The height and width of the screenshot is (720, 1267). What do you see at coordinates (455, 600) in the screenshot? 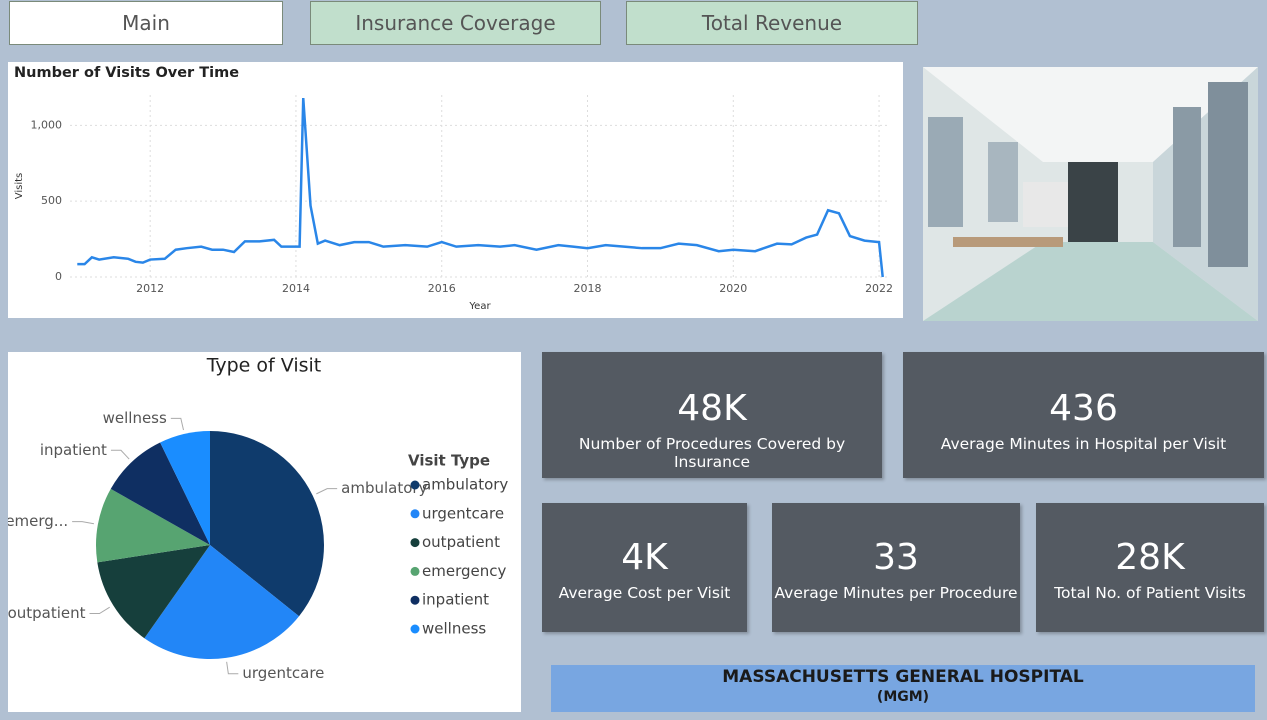
I see `legend-label: inpatient` at bounding box center [455, 600].